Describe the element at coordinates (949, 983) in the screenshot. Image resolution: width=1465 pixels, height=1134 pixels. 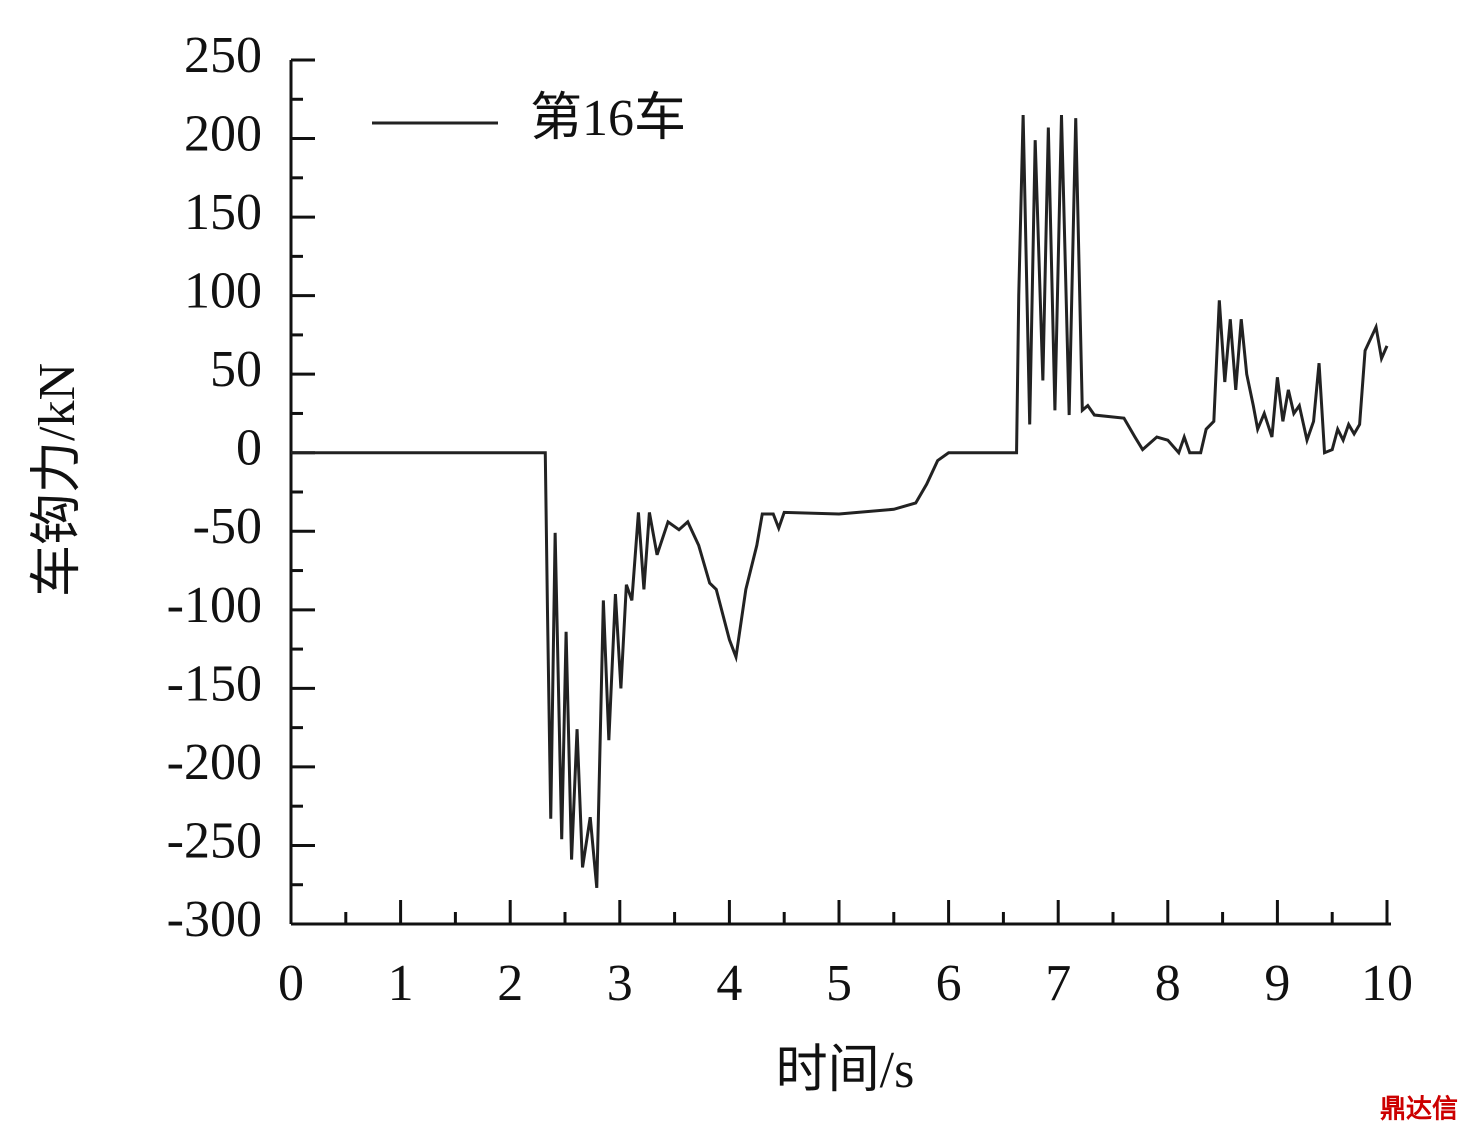
I see `x-tick-label: 6` at that location.